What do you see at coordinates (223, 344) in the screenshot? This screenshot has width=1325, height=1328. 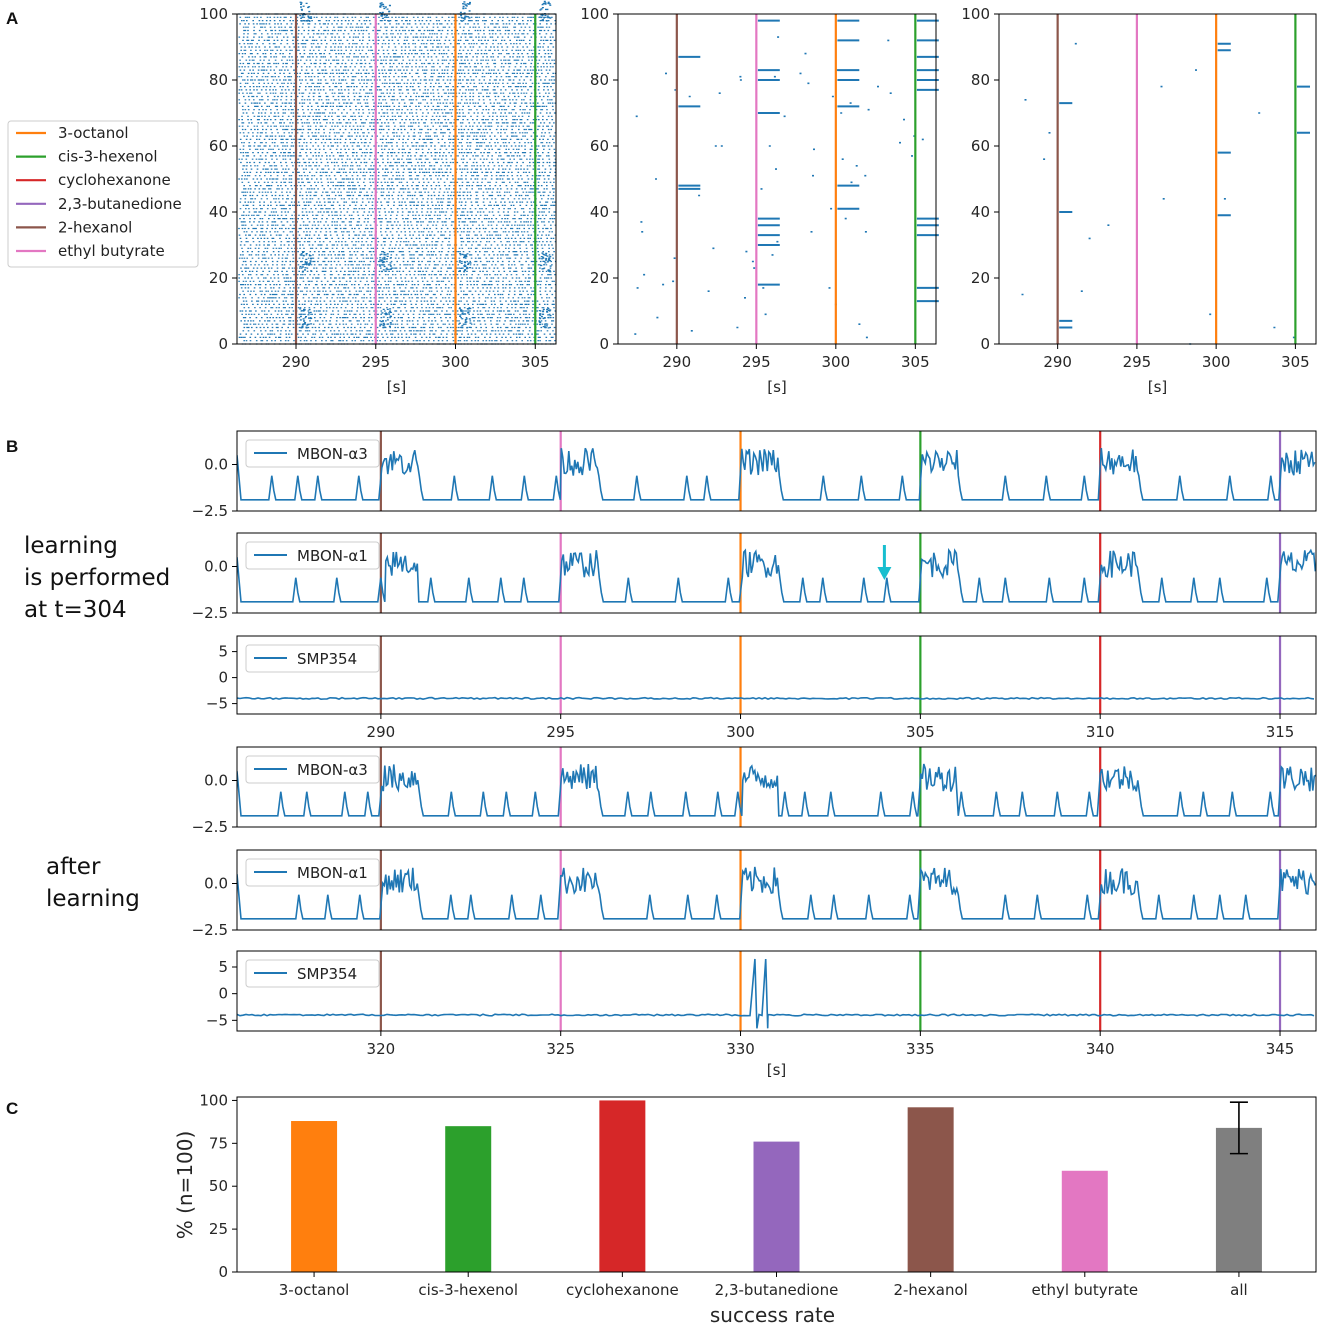 I see `ytick-label-0-0: 0` at bounding box center [223, 344].